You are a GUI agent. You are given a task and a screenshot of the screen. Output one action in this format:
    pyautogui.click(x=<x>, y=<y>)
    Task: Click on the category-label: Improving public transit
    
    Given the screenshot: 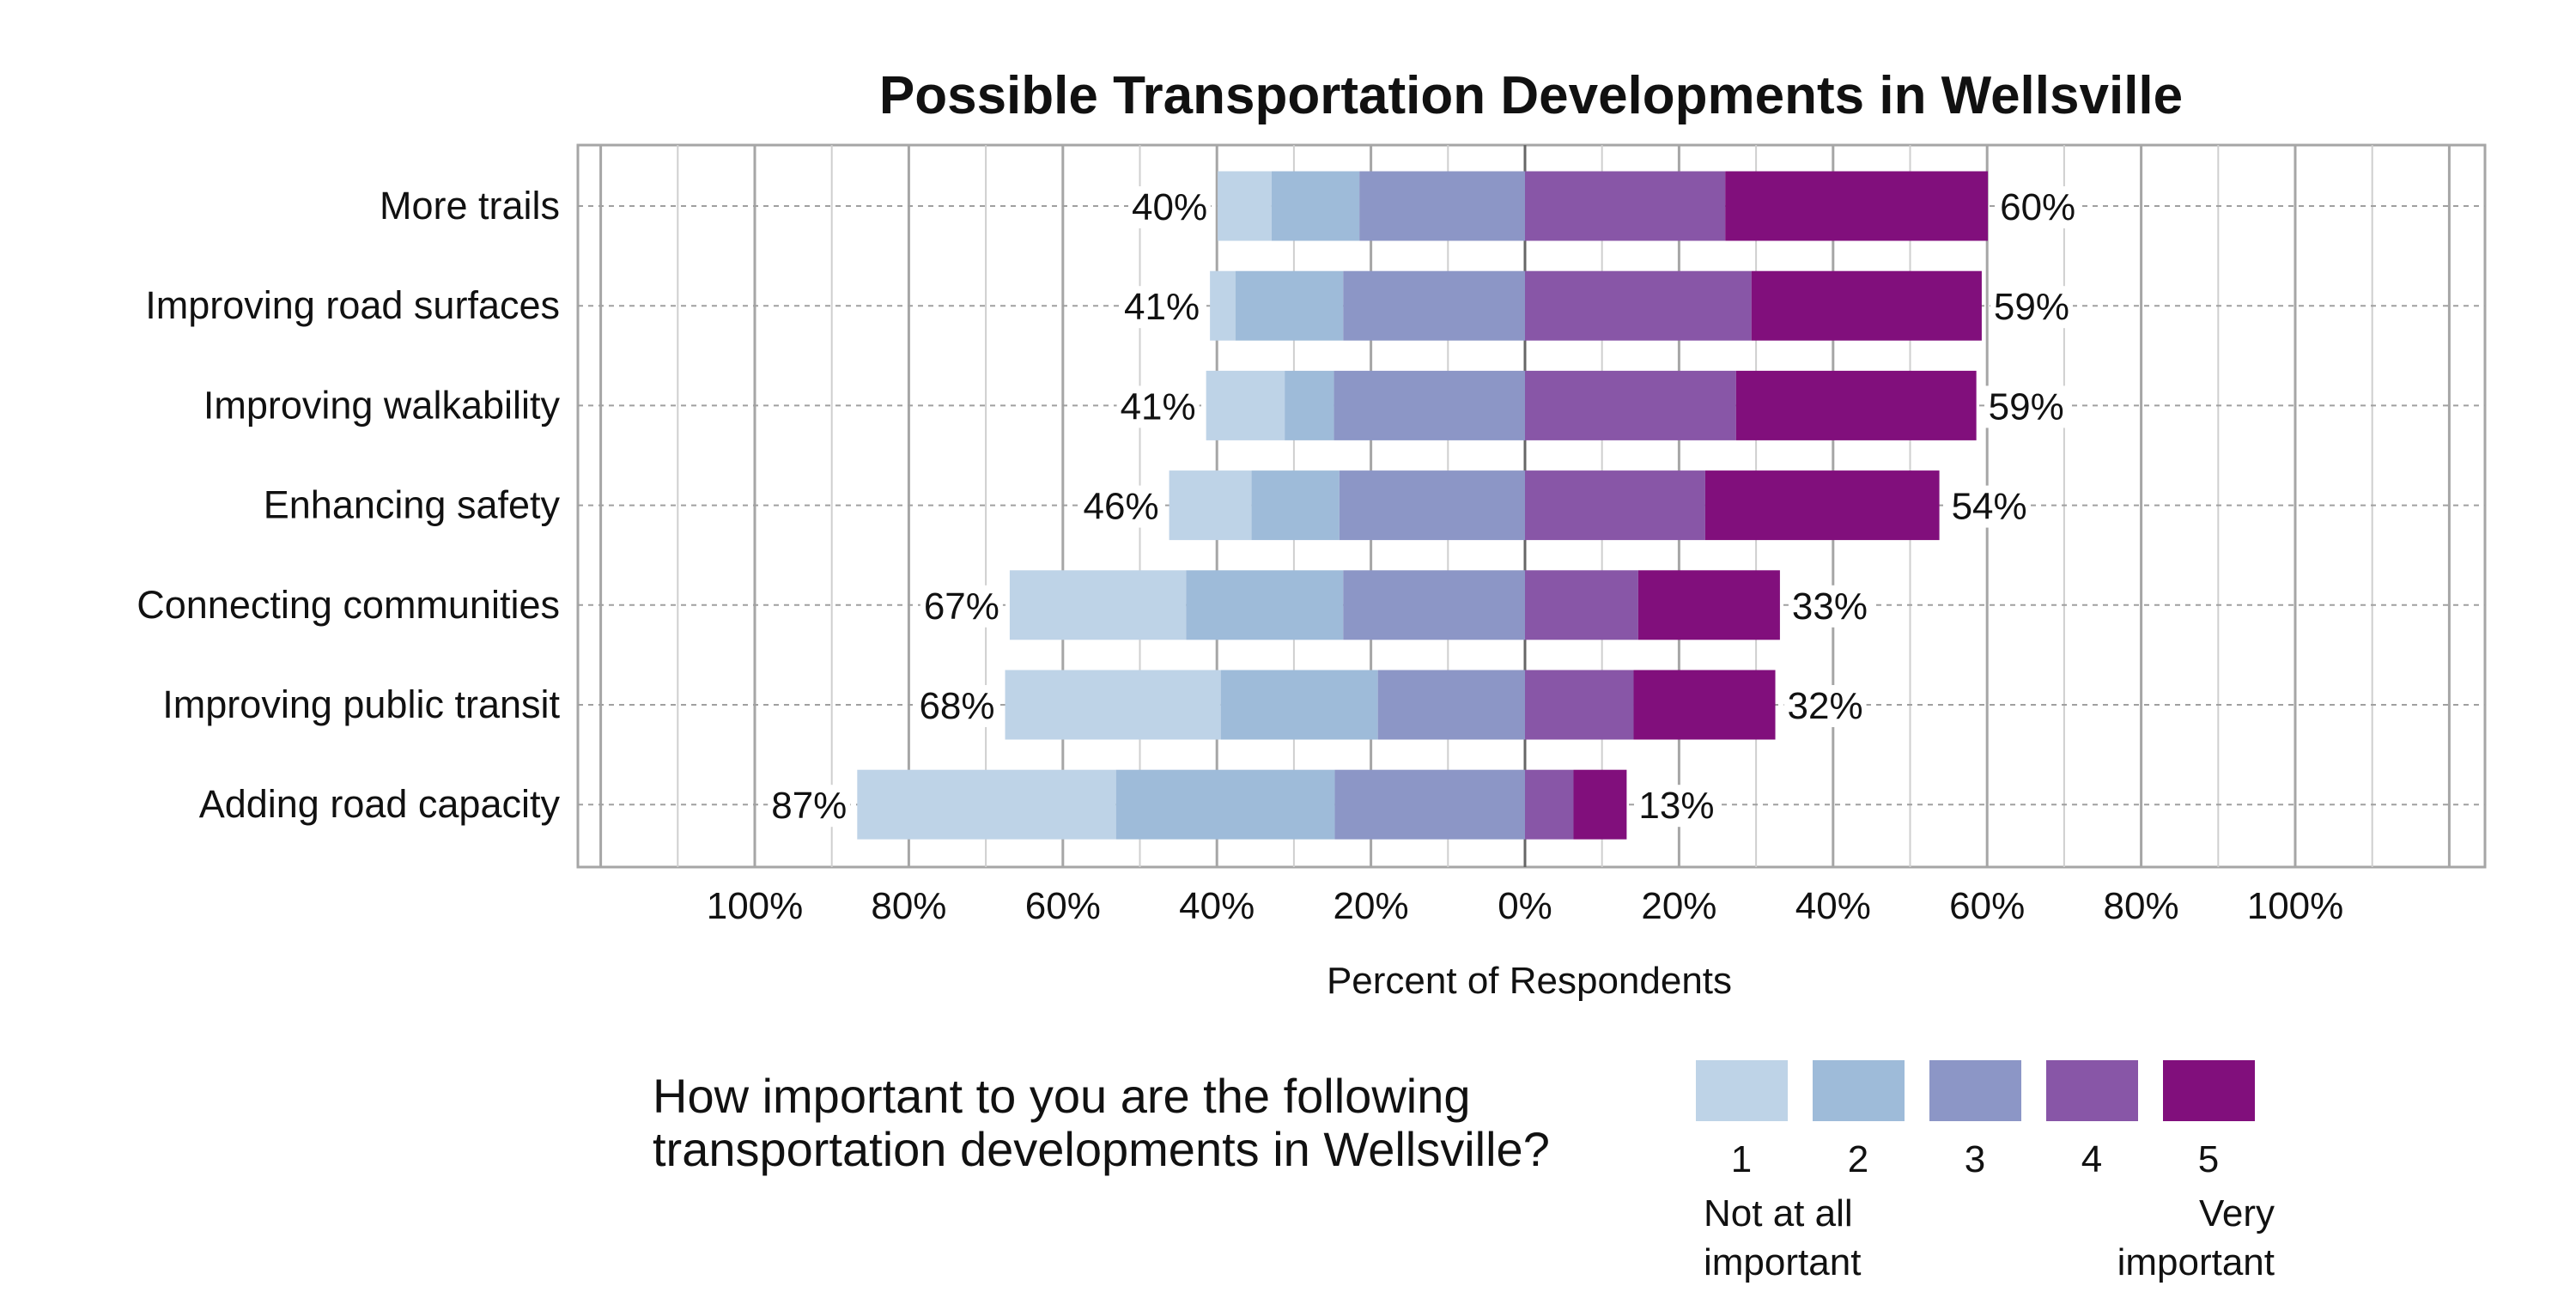 What is the action you would take?
    pyautogui.click(x=361, y=704)
    